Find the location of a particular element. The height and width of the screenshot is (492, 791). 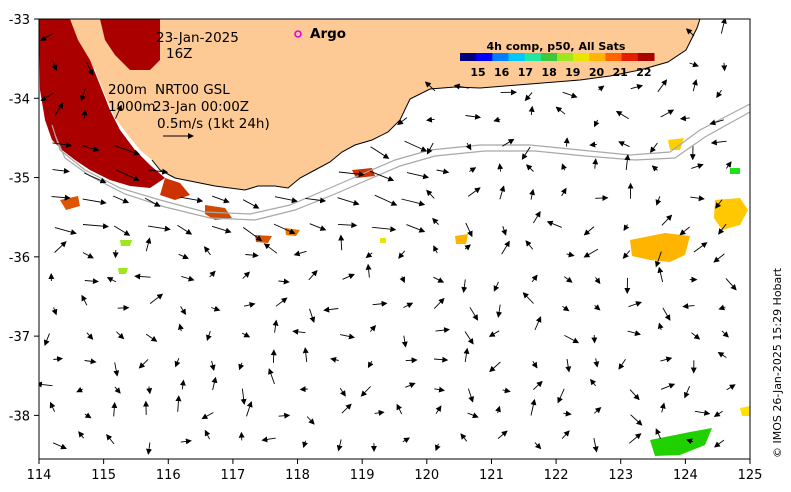

legend-tick-label: 15 is located at coordinates (477, 72).